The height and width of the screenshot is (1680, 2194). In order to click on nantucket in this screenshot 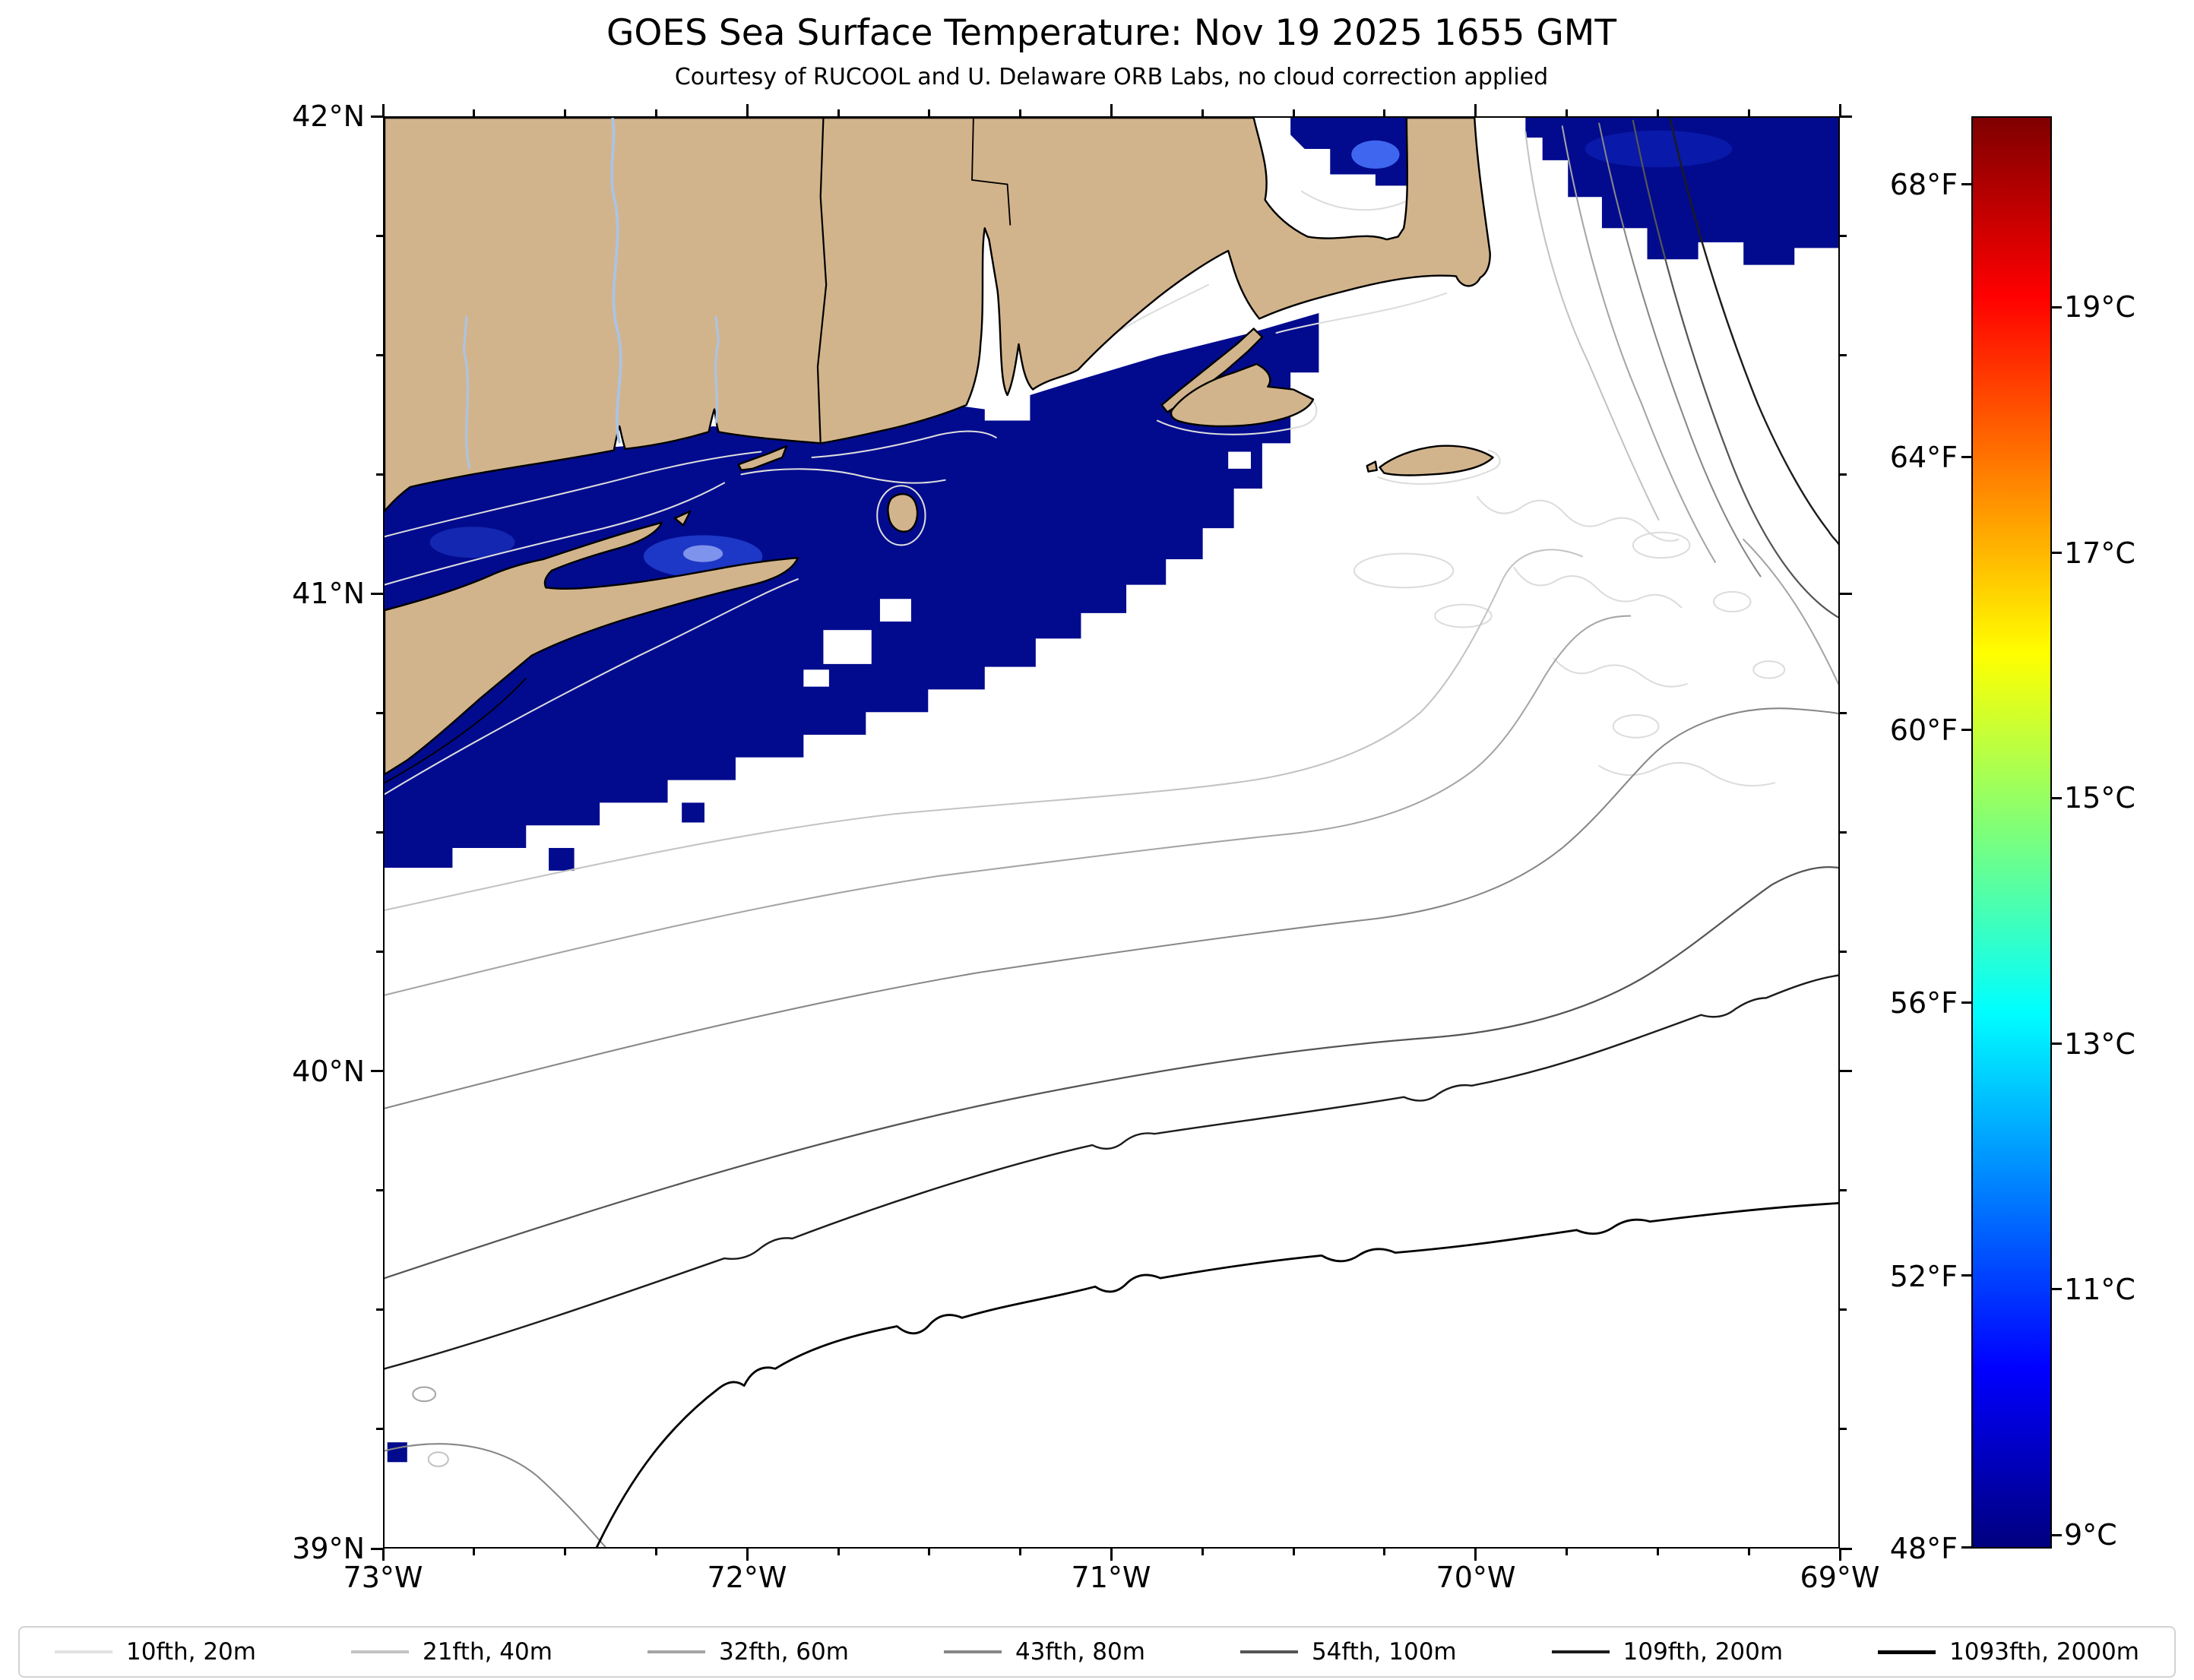, I will do `click(1436, 460)`.